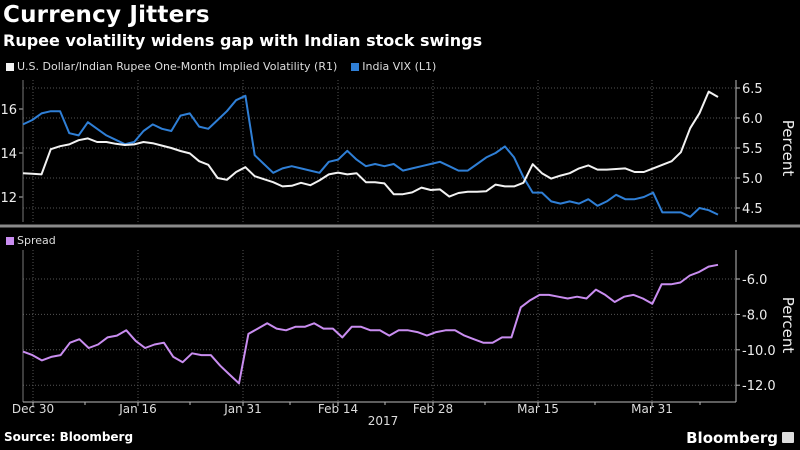 This screenshot has height=450, width=800. What do you see at coordinates (754, 280) in the screenshot?
I see `bottom-right-tick-label: -6.0` at bounding box center [754, 280].